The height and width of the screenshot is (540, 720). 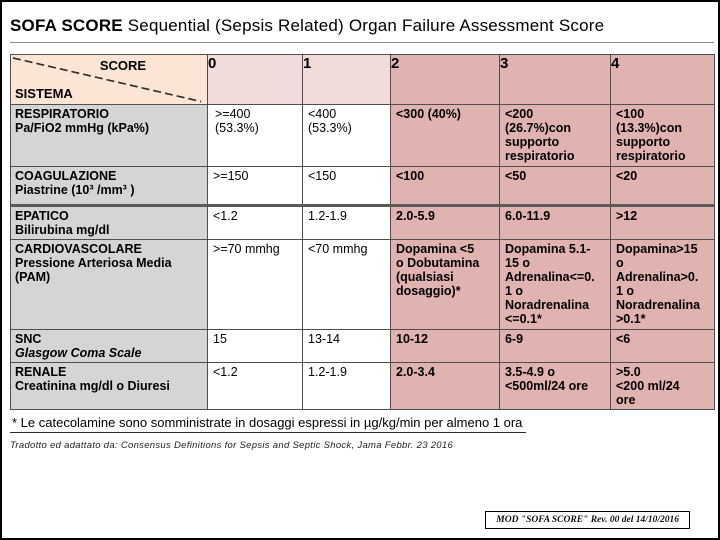 I want to click on score-value-cell: 10-12, so click(x=445, y=345).